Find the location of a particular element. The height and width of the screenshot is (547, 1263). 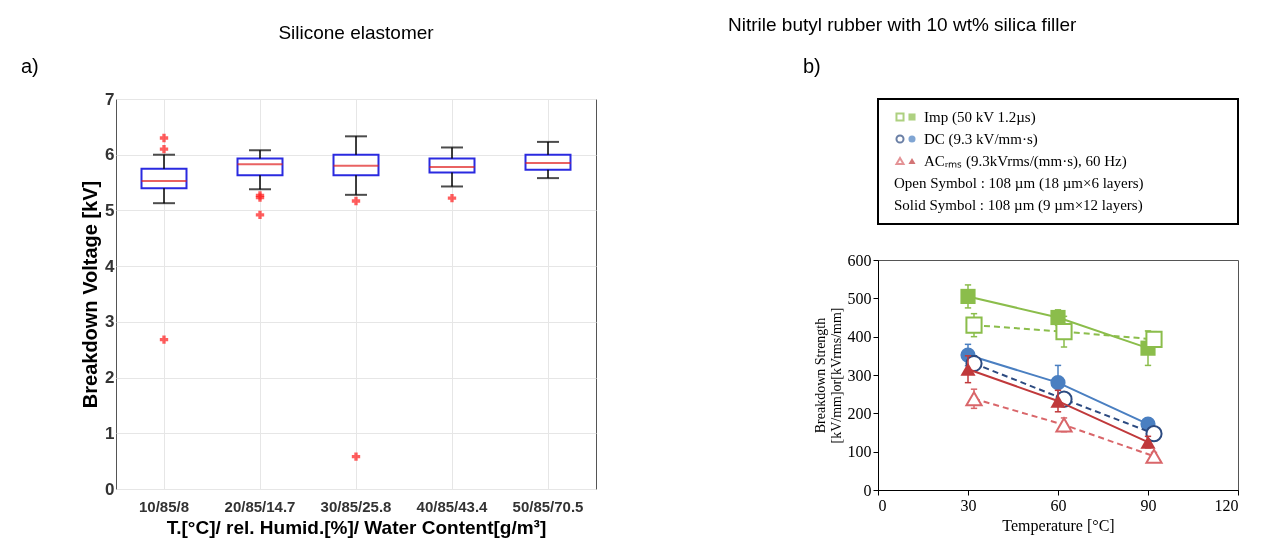

x-tick-label: 30/85/25.8 is located at coordinates (356, 506).